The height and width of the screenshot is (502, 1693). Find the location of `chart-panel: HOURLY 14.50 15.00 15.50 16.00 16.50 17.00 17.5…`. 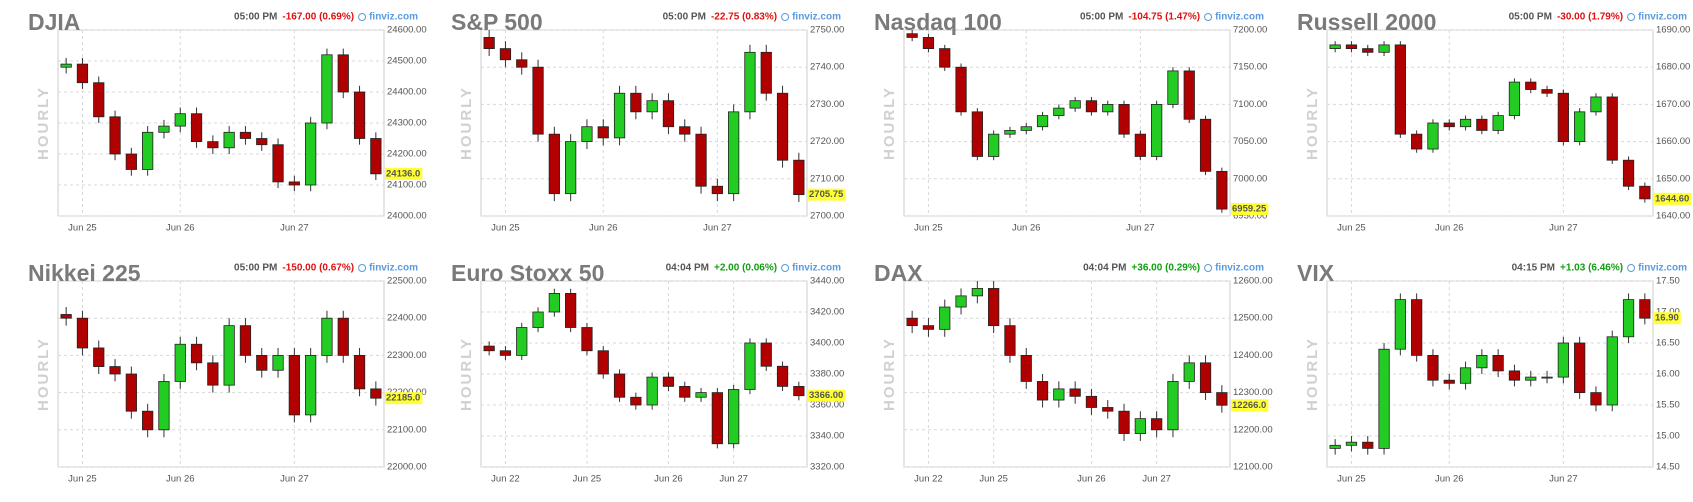

chart-panel: HOURLY 14.50 15.00 15.50 16.00 16.50 17.00 17.5… is located at coordinates (1492, 372).